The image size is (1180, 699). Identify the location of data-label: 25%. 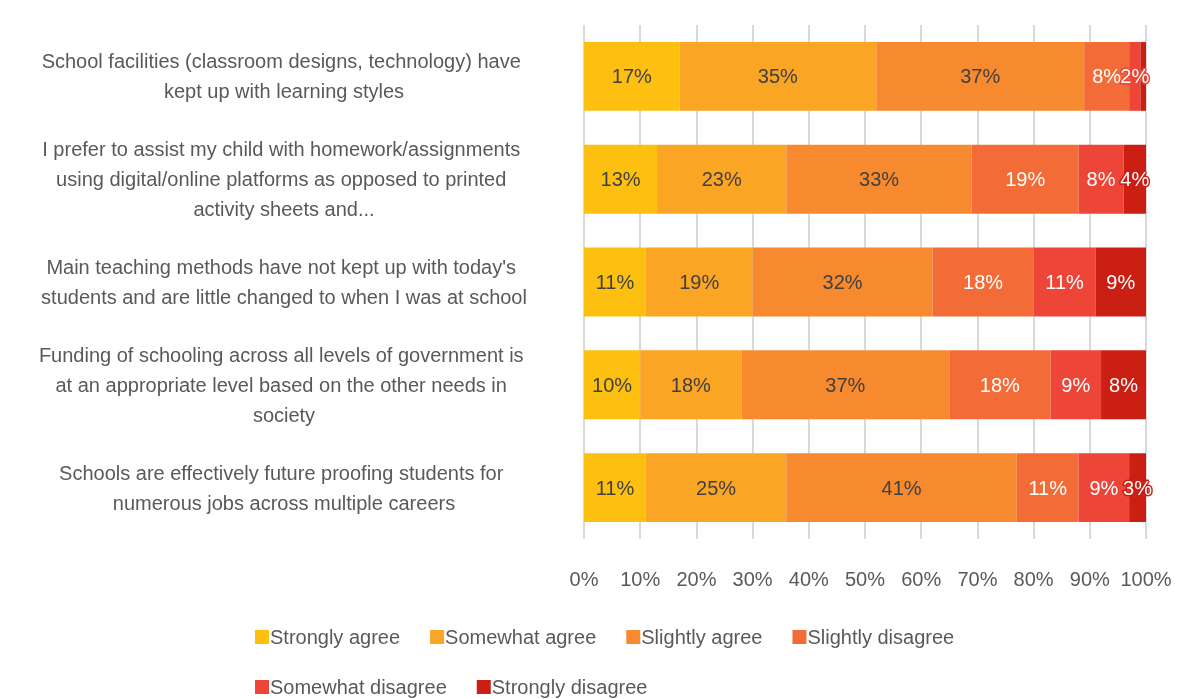
(716, 487).